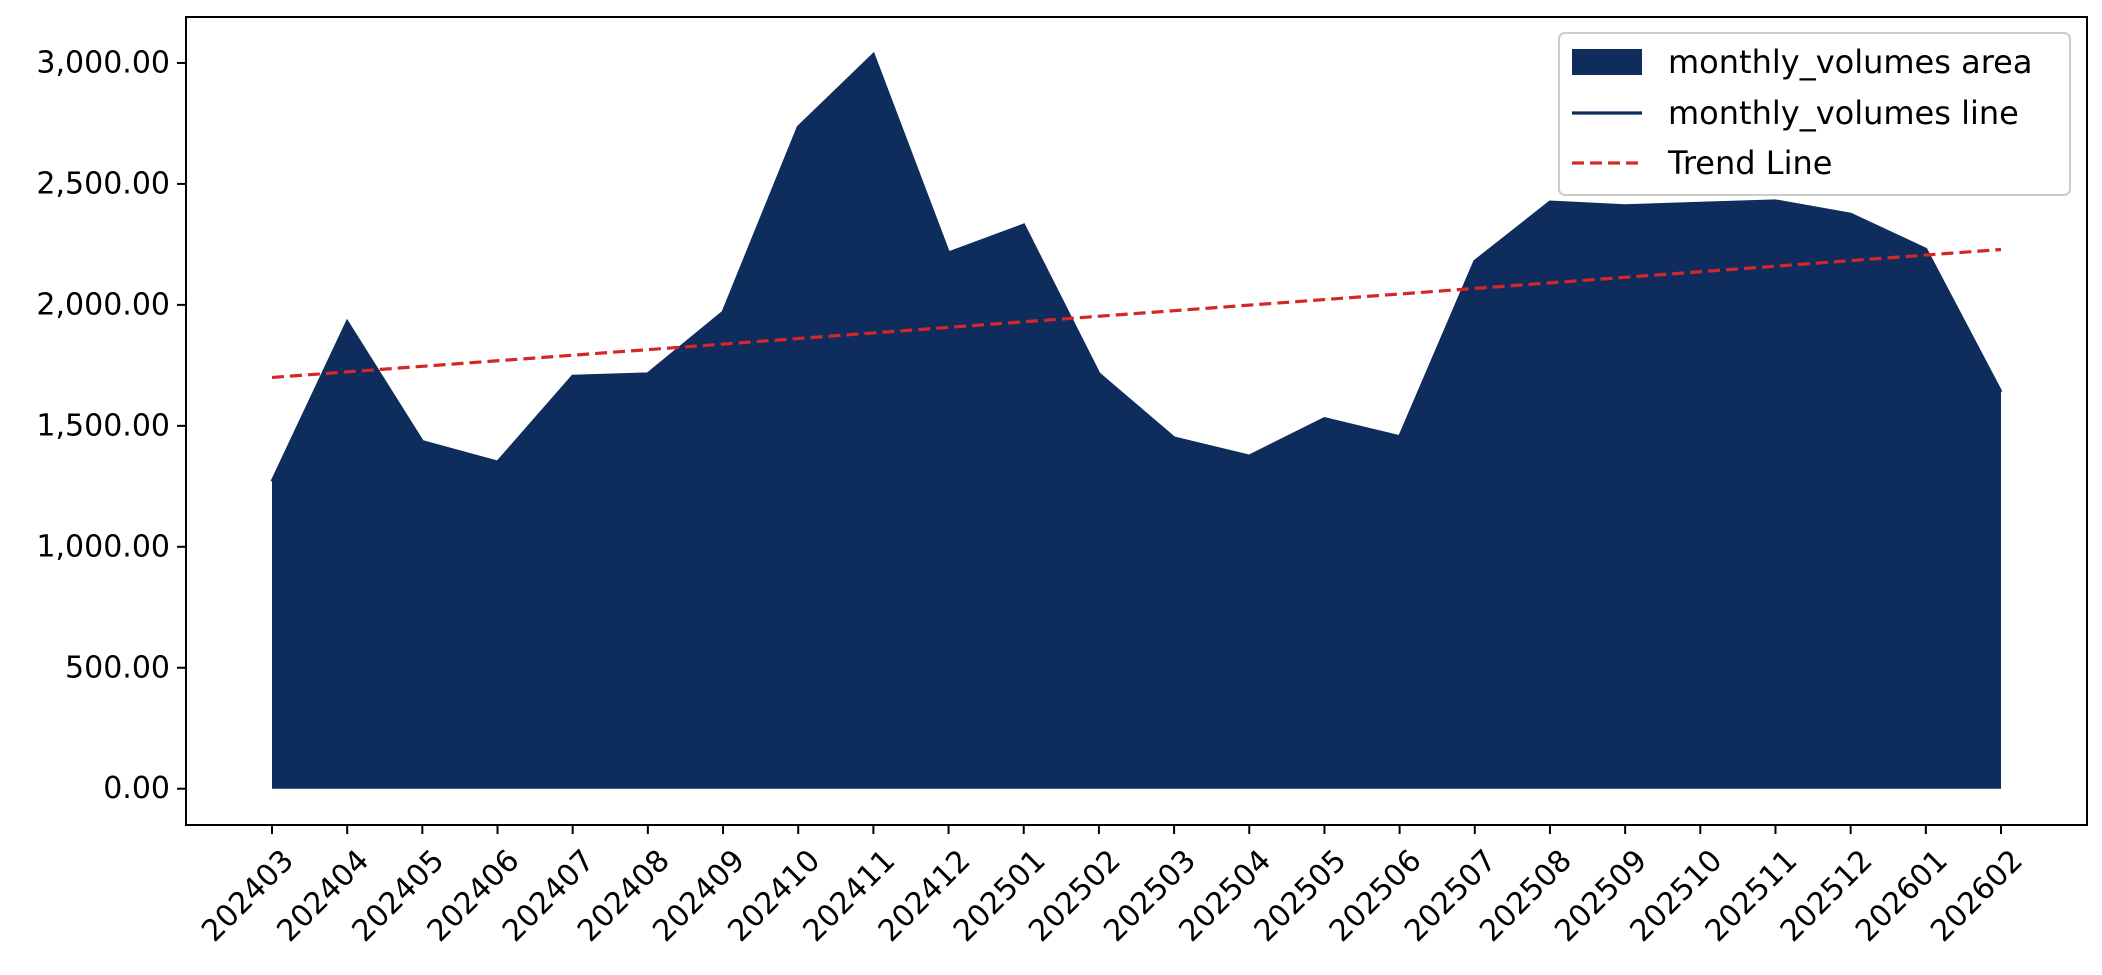  What do you see at coordinates (1843, 113) in the screenshot?
I see `legend-label: monthly_volumes line` at bounding box center [1843, 113].